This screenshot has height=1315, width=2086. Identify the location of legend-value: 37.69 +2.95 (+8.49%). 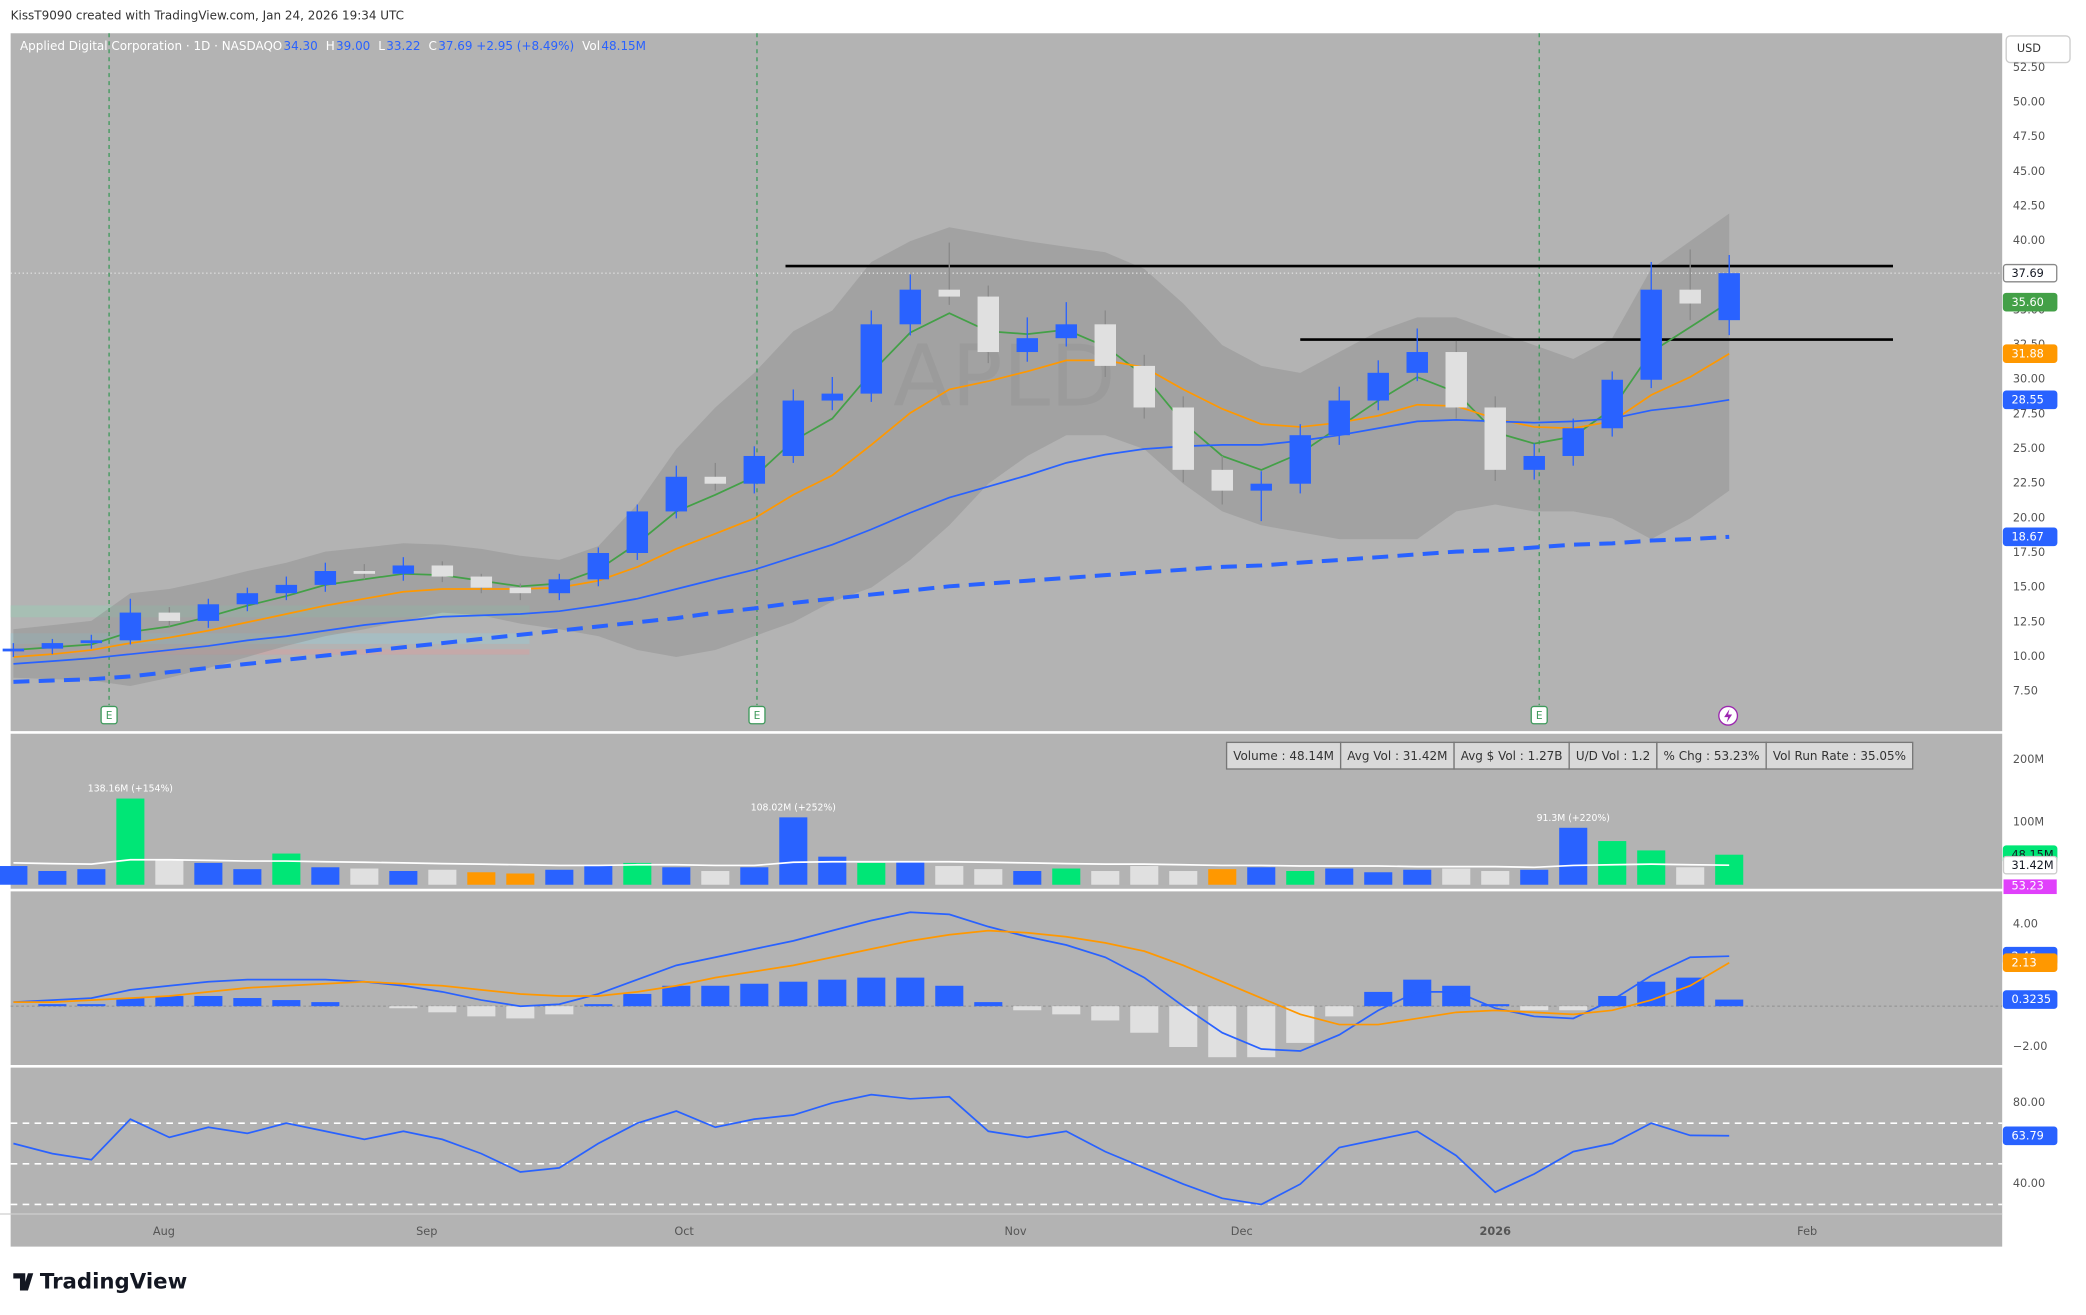
(506, 46).